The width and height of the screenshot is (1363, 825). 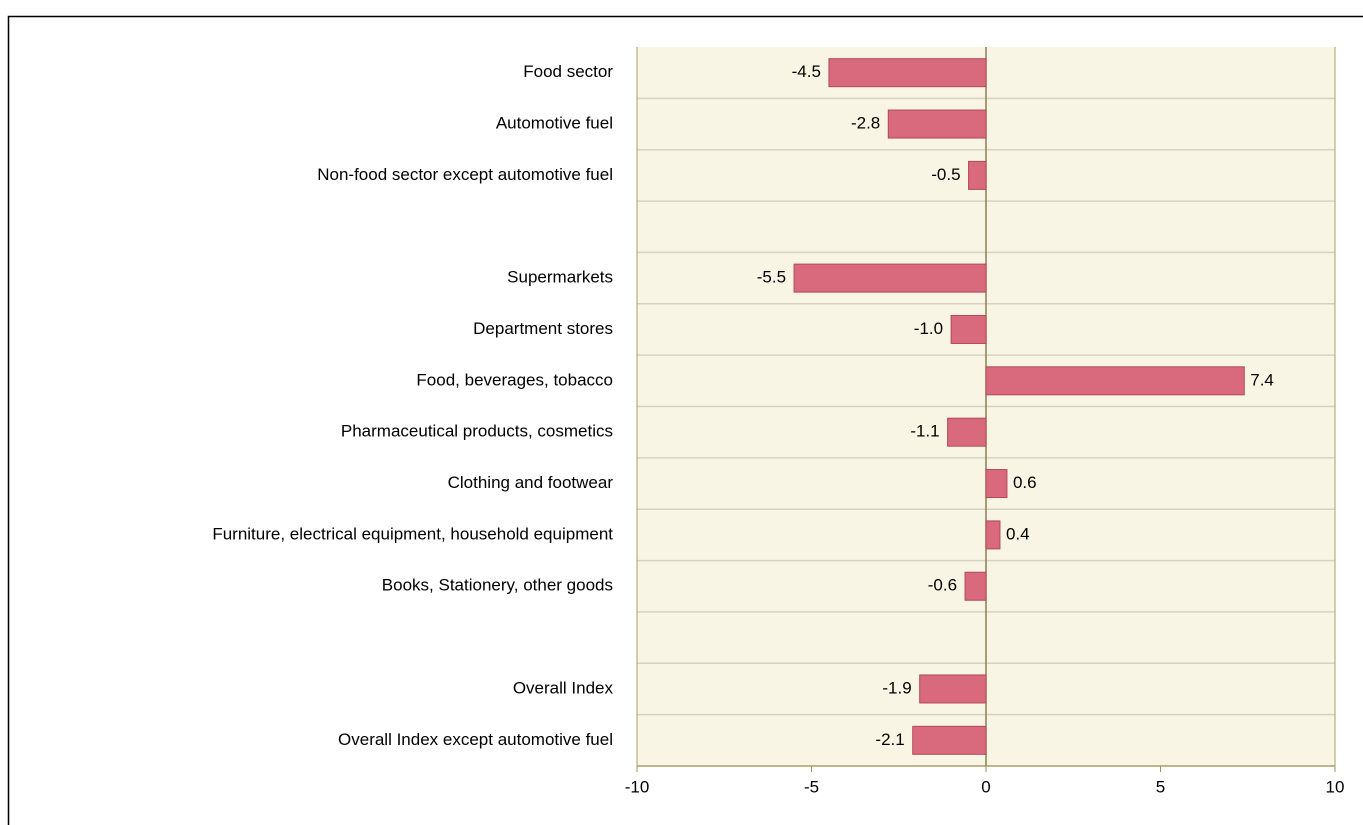 I want to click on value-label: -2.8, so click(x=865, y=123).